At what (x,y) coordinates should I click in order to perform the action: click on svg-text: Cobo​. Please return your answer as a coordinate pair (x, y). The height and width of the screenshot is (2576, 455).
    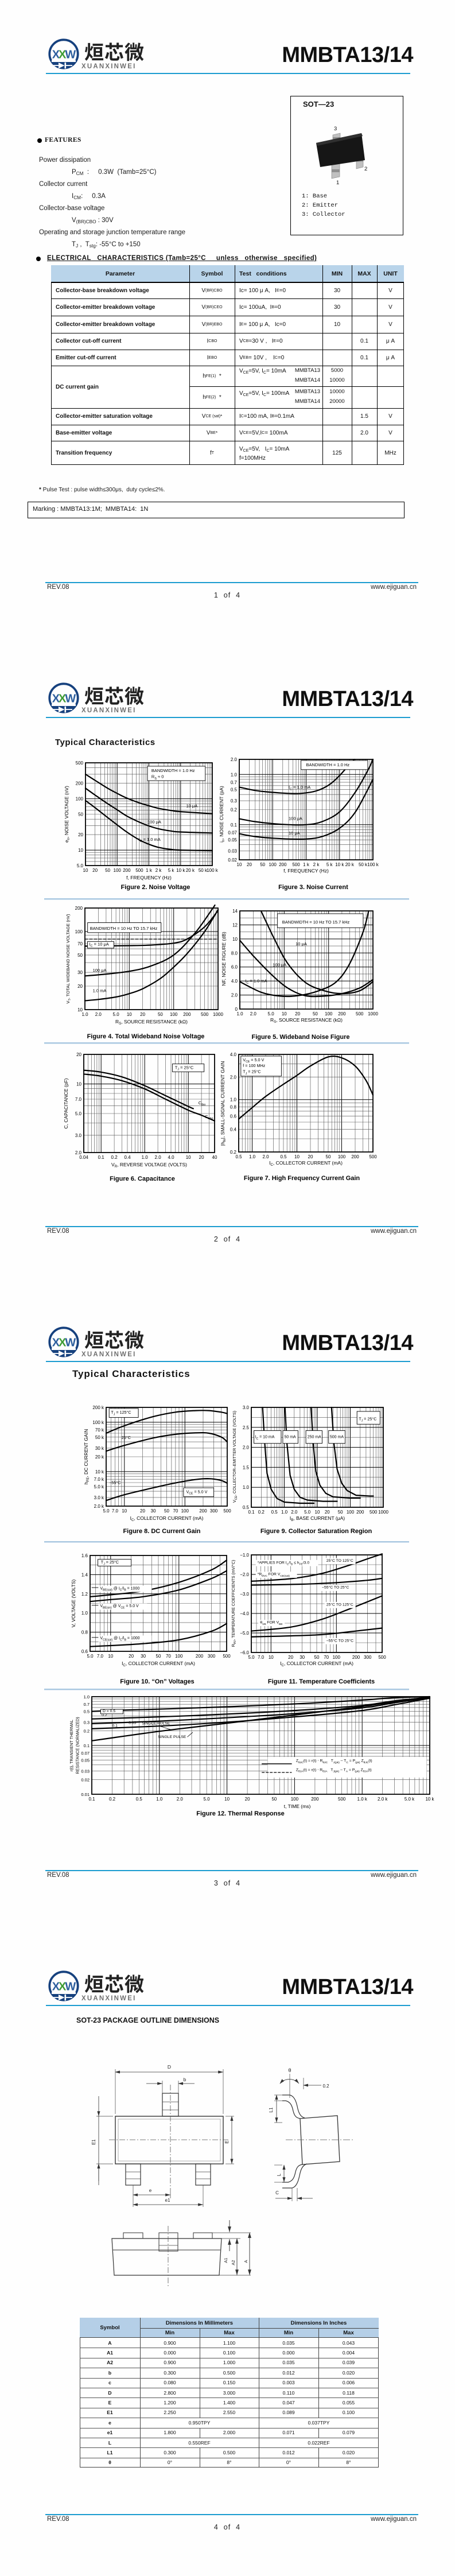
    Looking at the image, I should click on (209, 1117).